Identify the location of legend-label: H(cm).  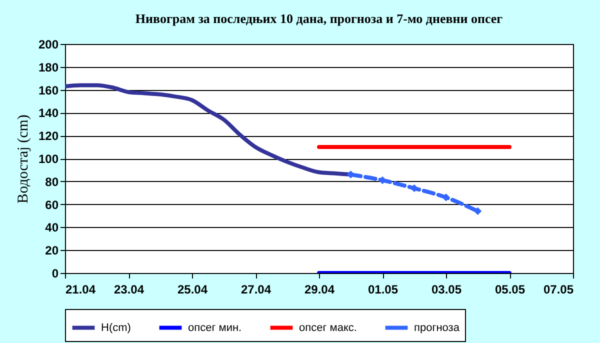
(116, 328).